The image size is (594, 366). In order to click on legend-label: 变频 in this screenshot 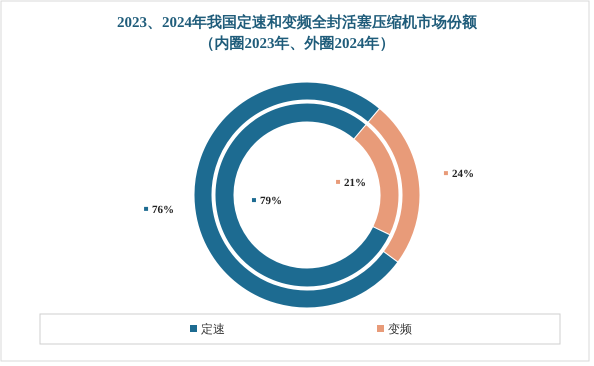, I will do `click(400, 329)`.